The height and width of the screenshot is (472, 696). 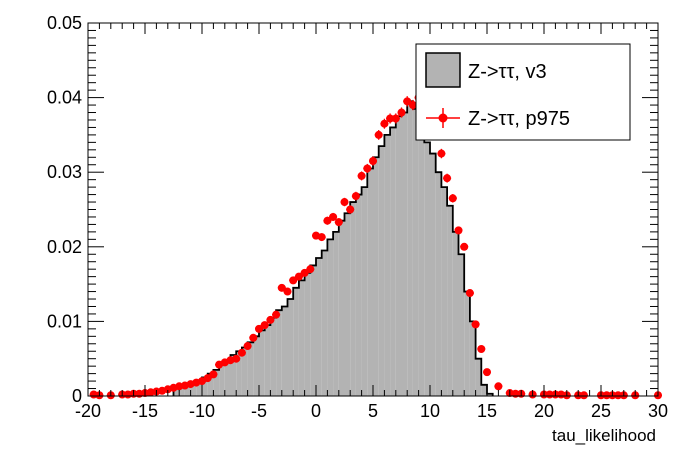 I want to click on x-axis-title: tau_likelihood, so click(x=604, y=435).